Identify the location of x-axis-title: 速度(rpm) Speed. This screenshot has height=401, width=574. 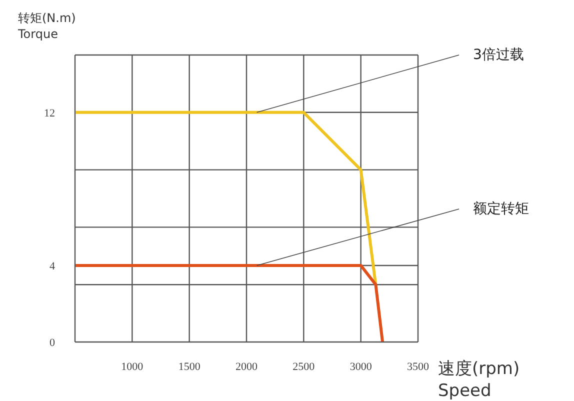
(479, 380).